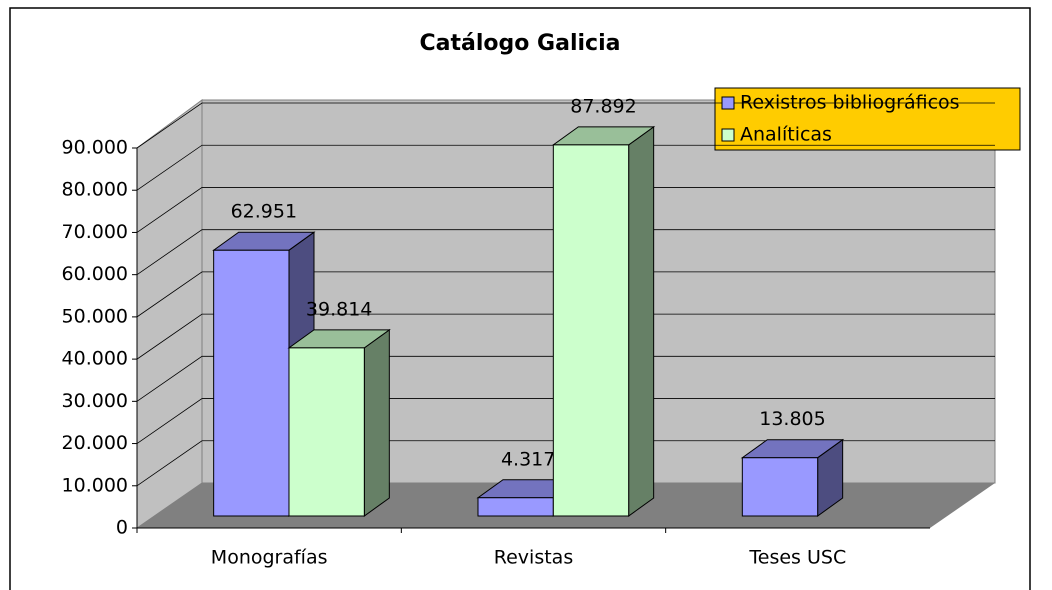 The width and height of the screenshot is (1052, 590). Describe the element at coordinates (264, 212) in the screenshot. I see `data-label: 62.951` at that location.